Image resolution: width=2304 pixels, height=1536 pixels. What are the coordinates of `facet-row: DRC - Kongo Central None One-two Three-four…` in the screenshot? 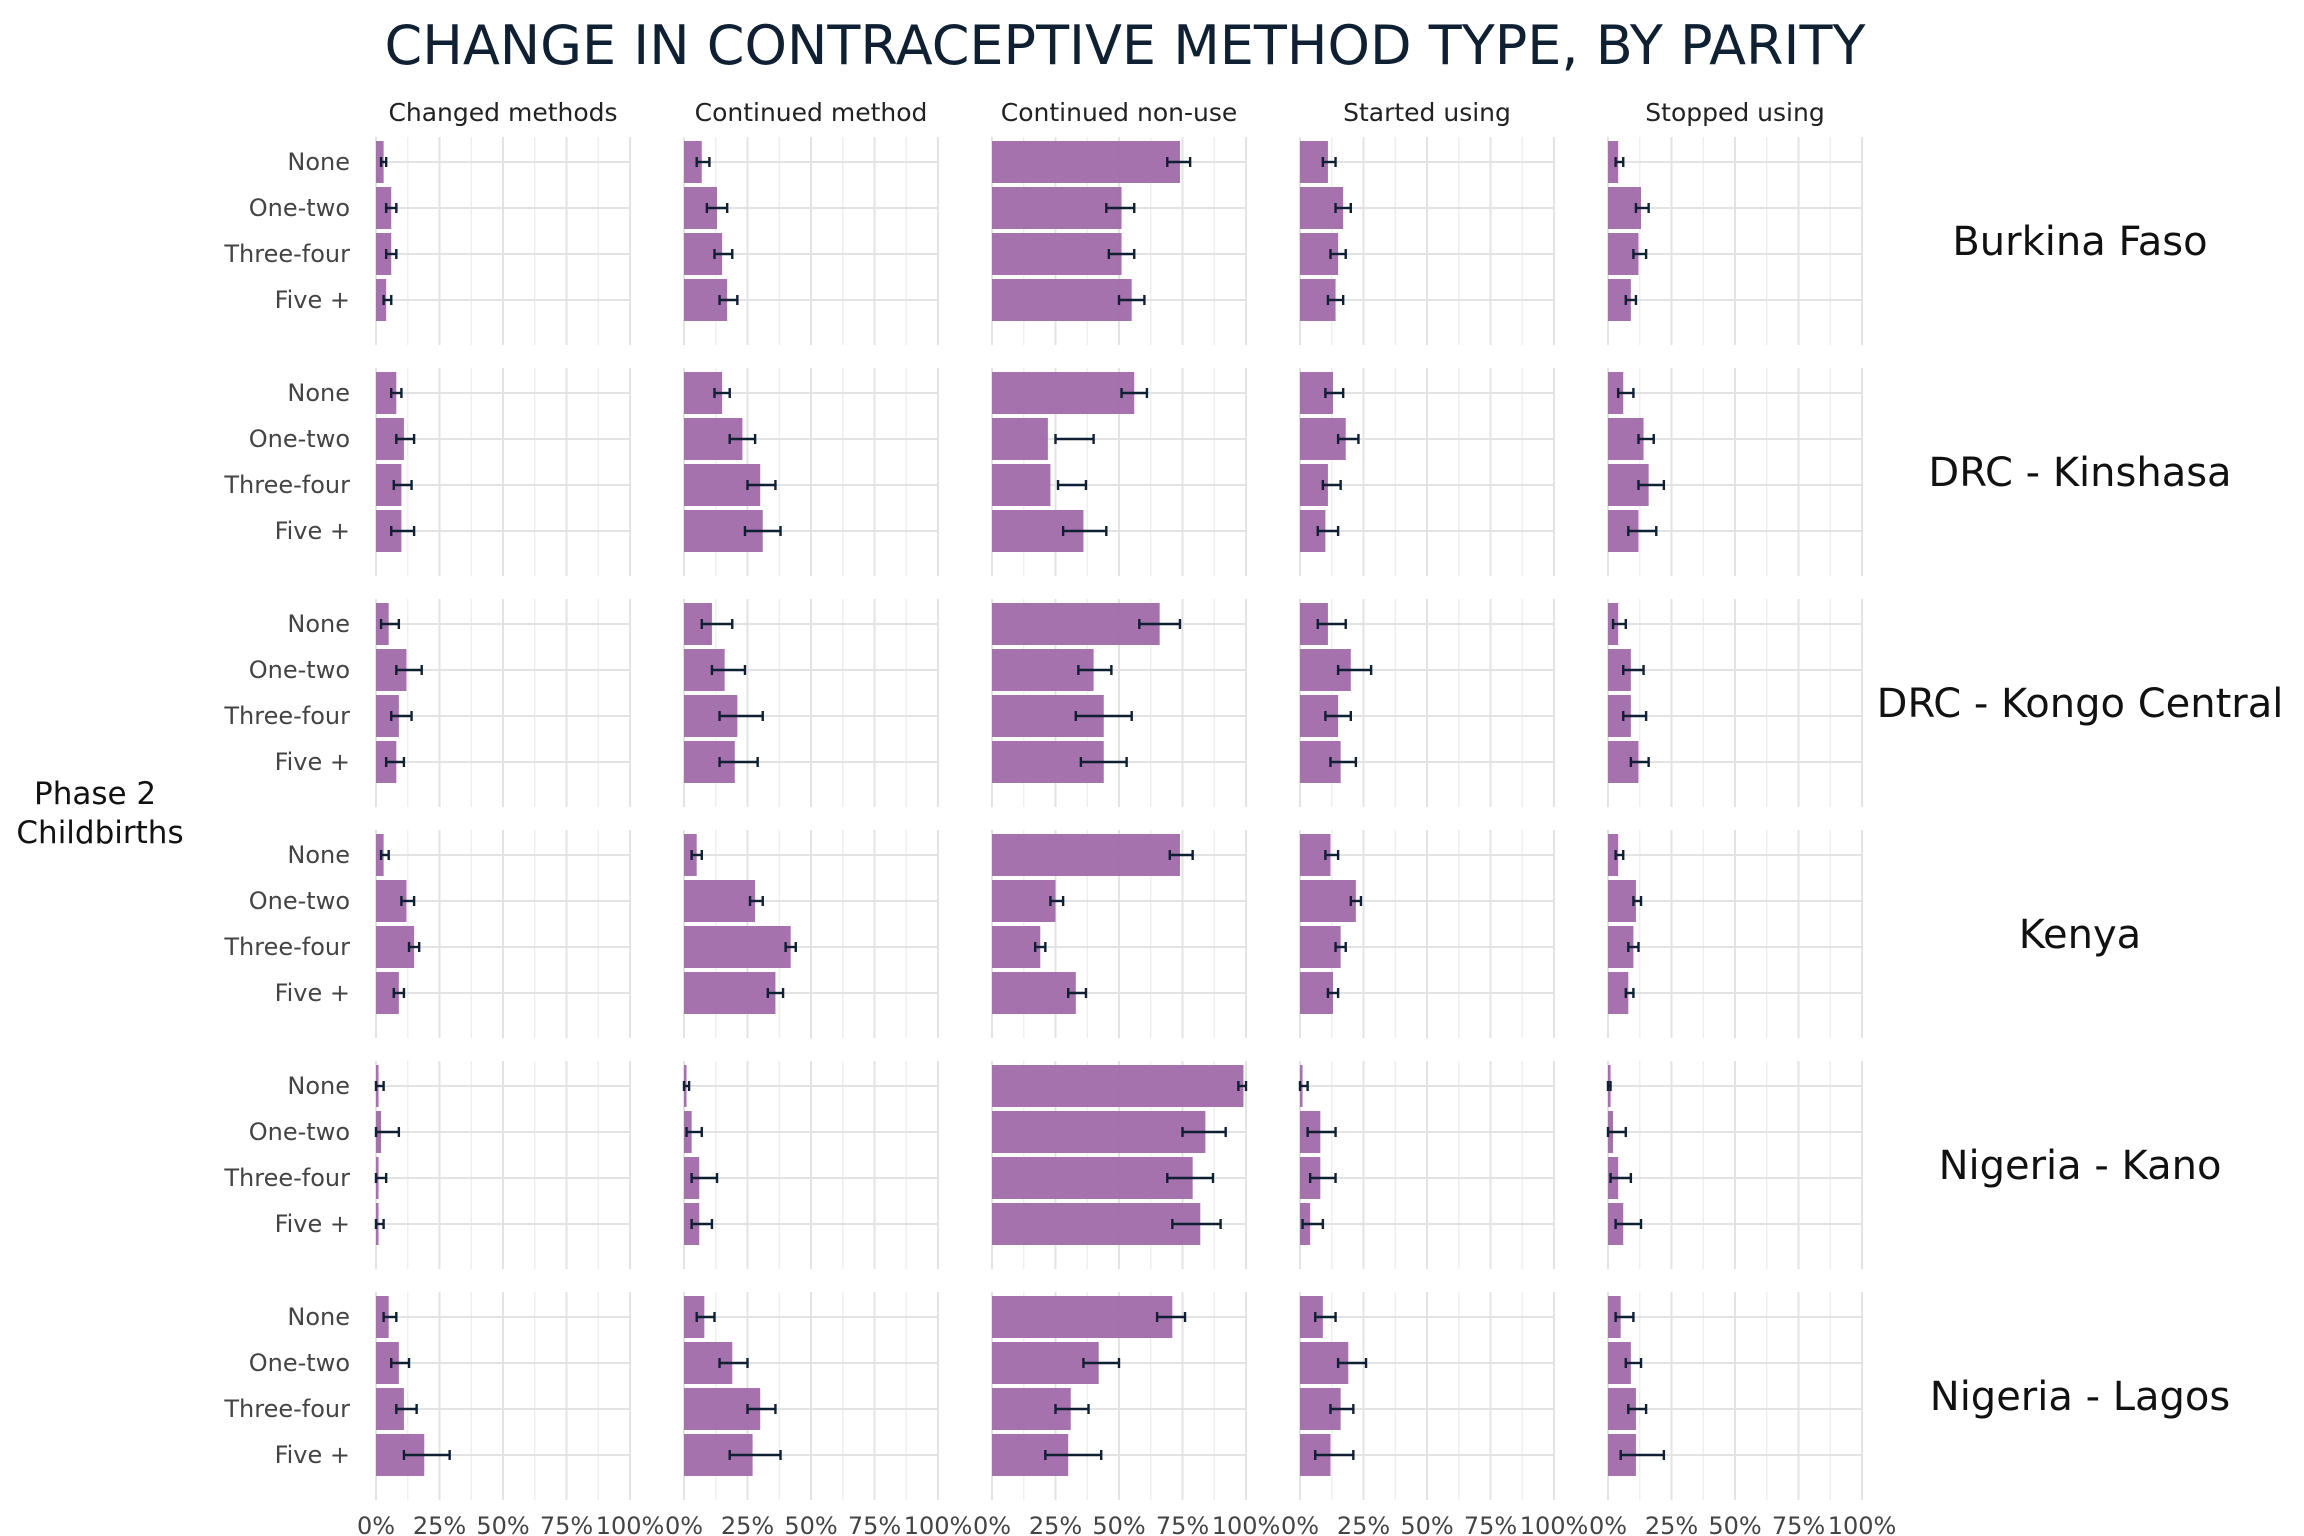 It's located at (1253, 703).